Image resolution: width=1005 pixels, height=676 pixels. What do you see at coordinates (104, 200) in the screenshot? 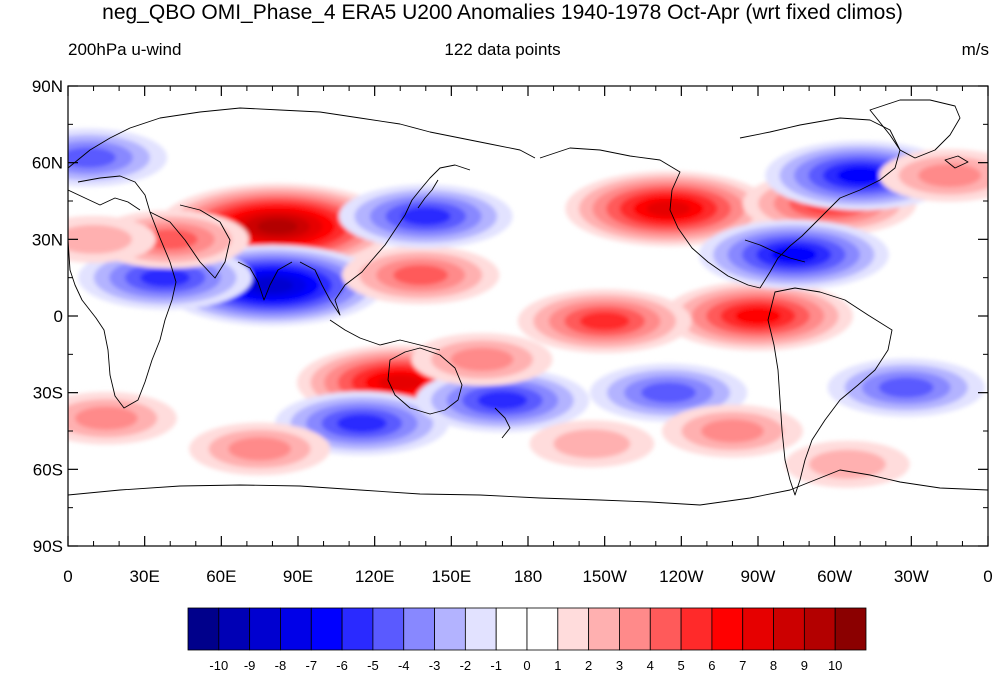
I see `coastline-europe` at bounding box center [104, 200].